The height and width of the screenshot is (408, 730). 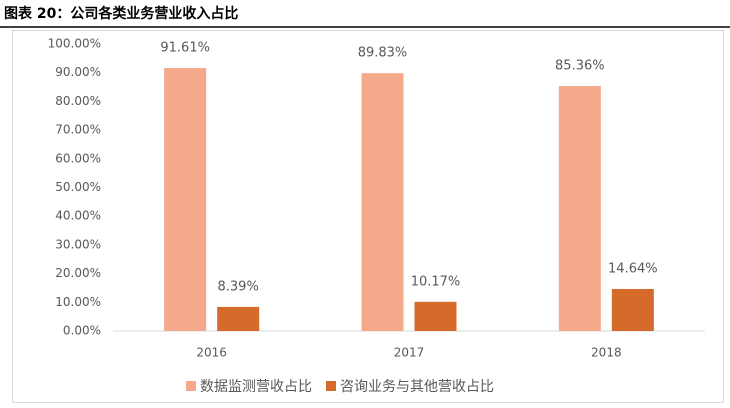 What do you see at coordinates (78, 216) in the screenshot?
I see `y-tick-label: 40.00%` at bounding box center [78, 216].